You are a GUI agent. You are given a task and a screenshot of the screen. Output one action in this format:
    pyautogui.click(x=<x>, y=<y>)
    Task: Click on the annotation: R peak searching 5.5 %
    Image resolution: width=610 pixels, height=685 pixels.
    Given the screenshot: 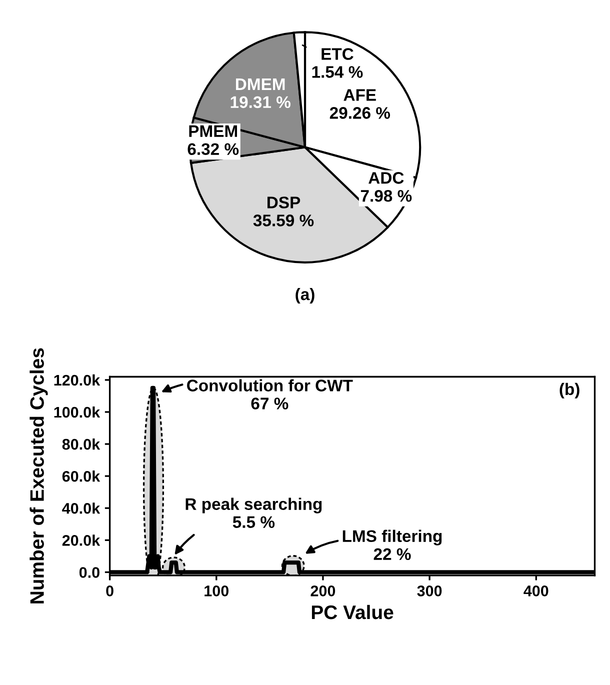 What is the action you would take?
    pyautogui.click(x=254, y=513)
    